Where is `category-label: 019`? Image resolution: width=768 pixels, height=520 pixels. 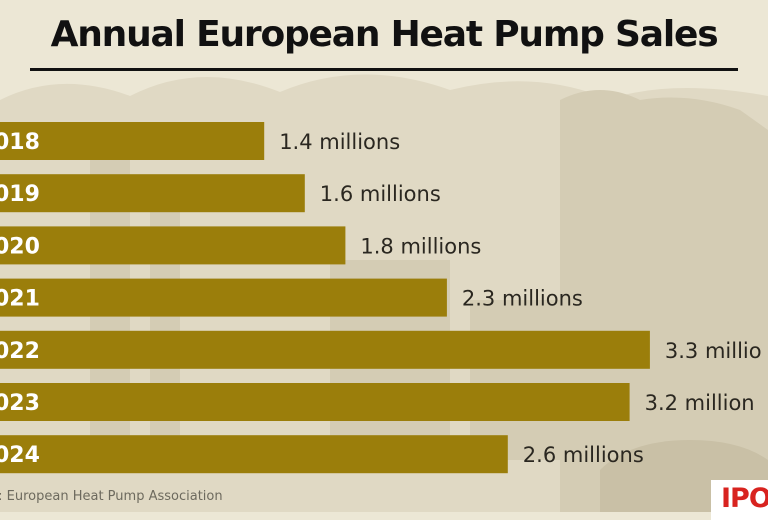
category-label: 019 is located at coordinates (20, 194).